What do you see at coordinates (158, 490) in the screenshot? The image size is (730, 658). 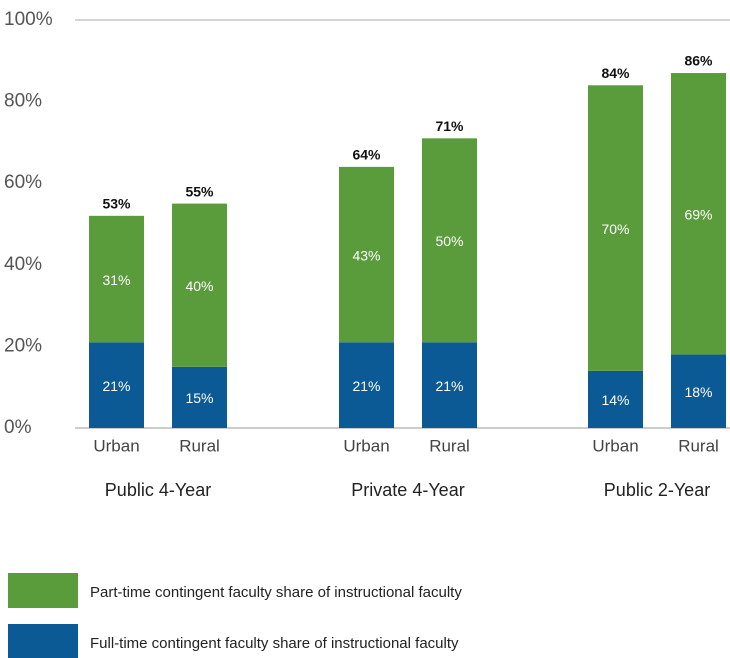 I see `group-label: Public 4-Year` at bounding box center [158, 490].